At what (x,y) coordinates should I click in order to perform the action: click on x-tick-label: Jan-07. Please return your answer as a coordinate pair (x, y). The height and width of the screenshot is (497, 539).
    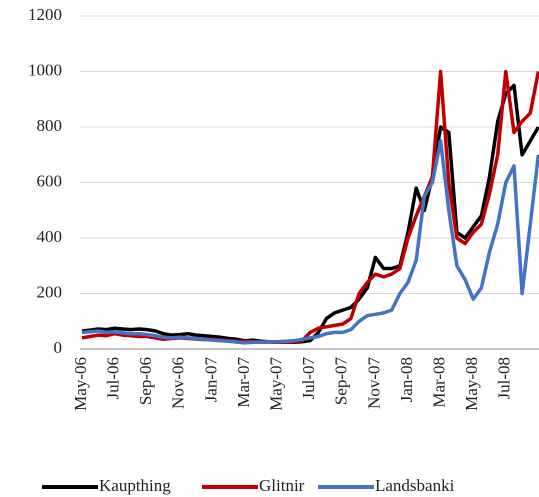
    Looking at the image, I should click on (210, 380).